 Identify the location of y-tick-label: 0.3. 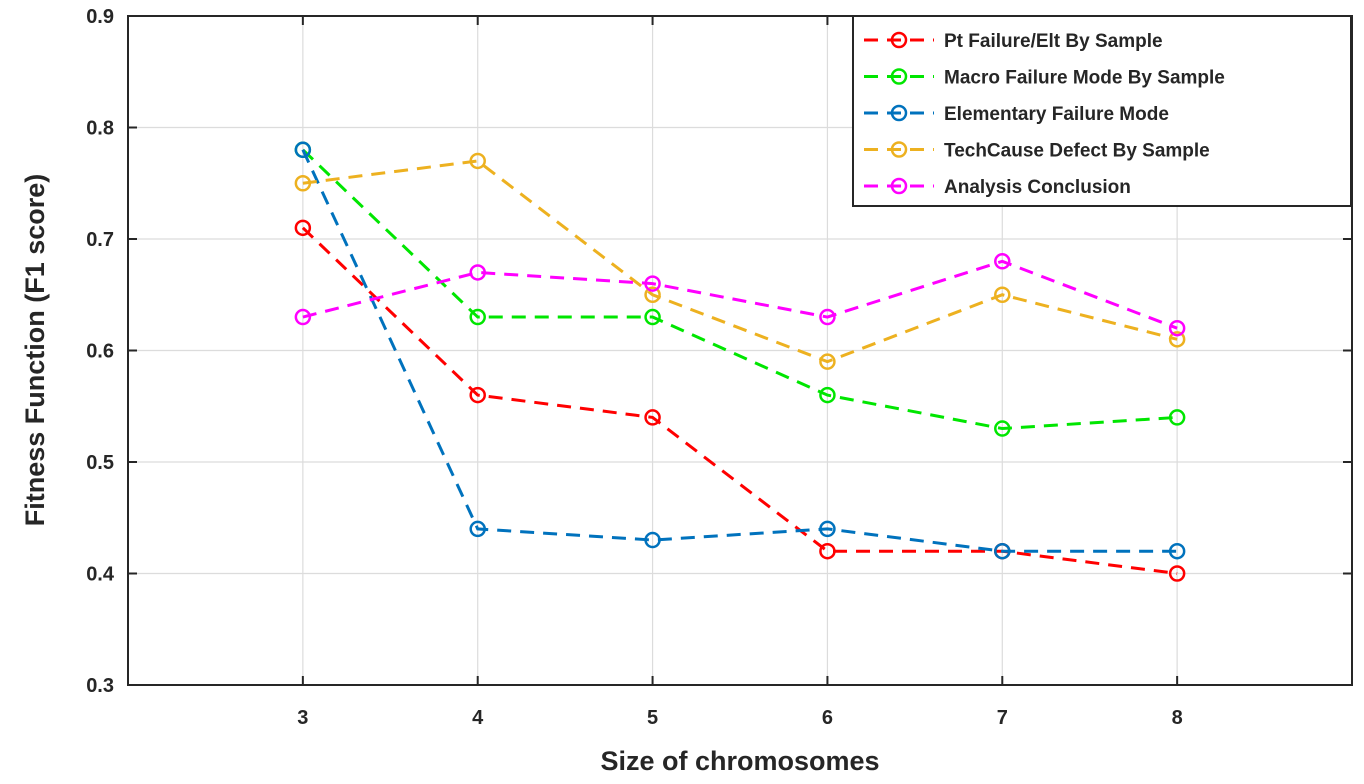
(100, 686).